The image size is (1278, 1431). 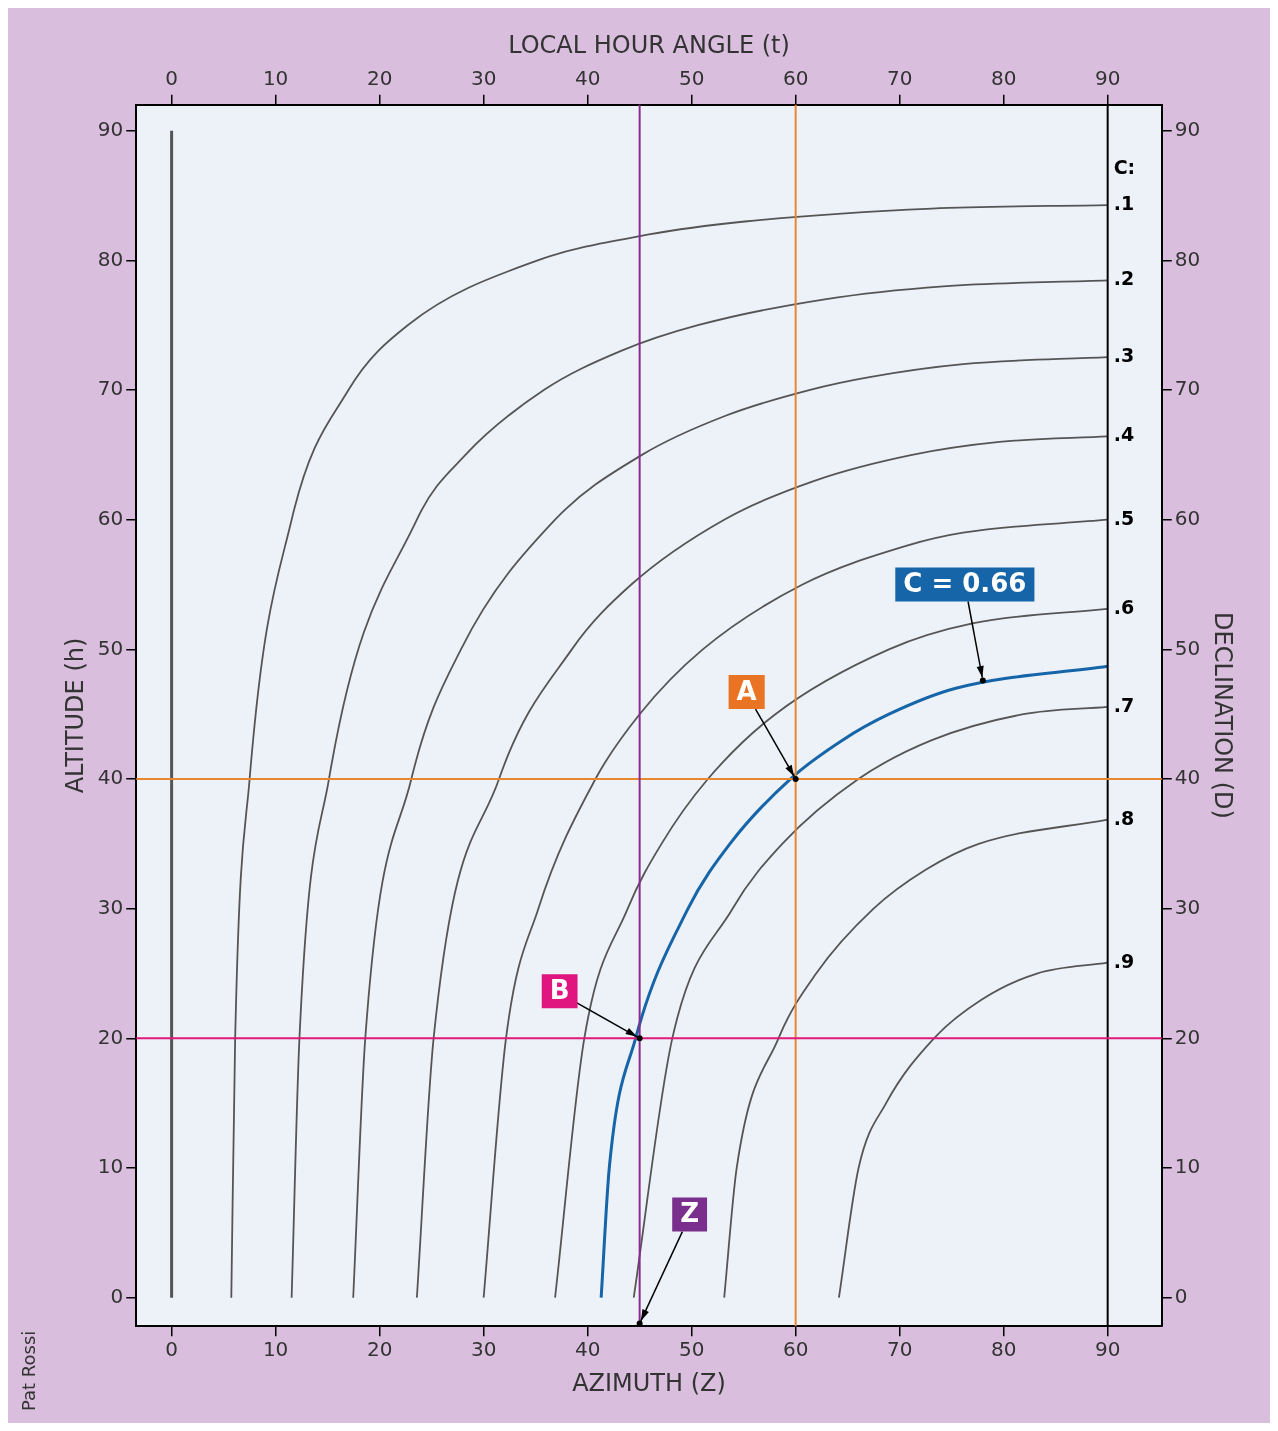 I want to click on x-tick-label: 40, so click(x=587, y=1349).